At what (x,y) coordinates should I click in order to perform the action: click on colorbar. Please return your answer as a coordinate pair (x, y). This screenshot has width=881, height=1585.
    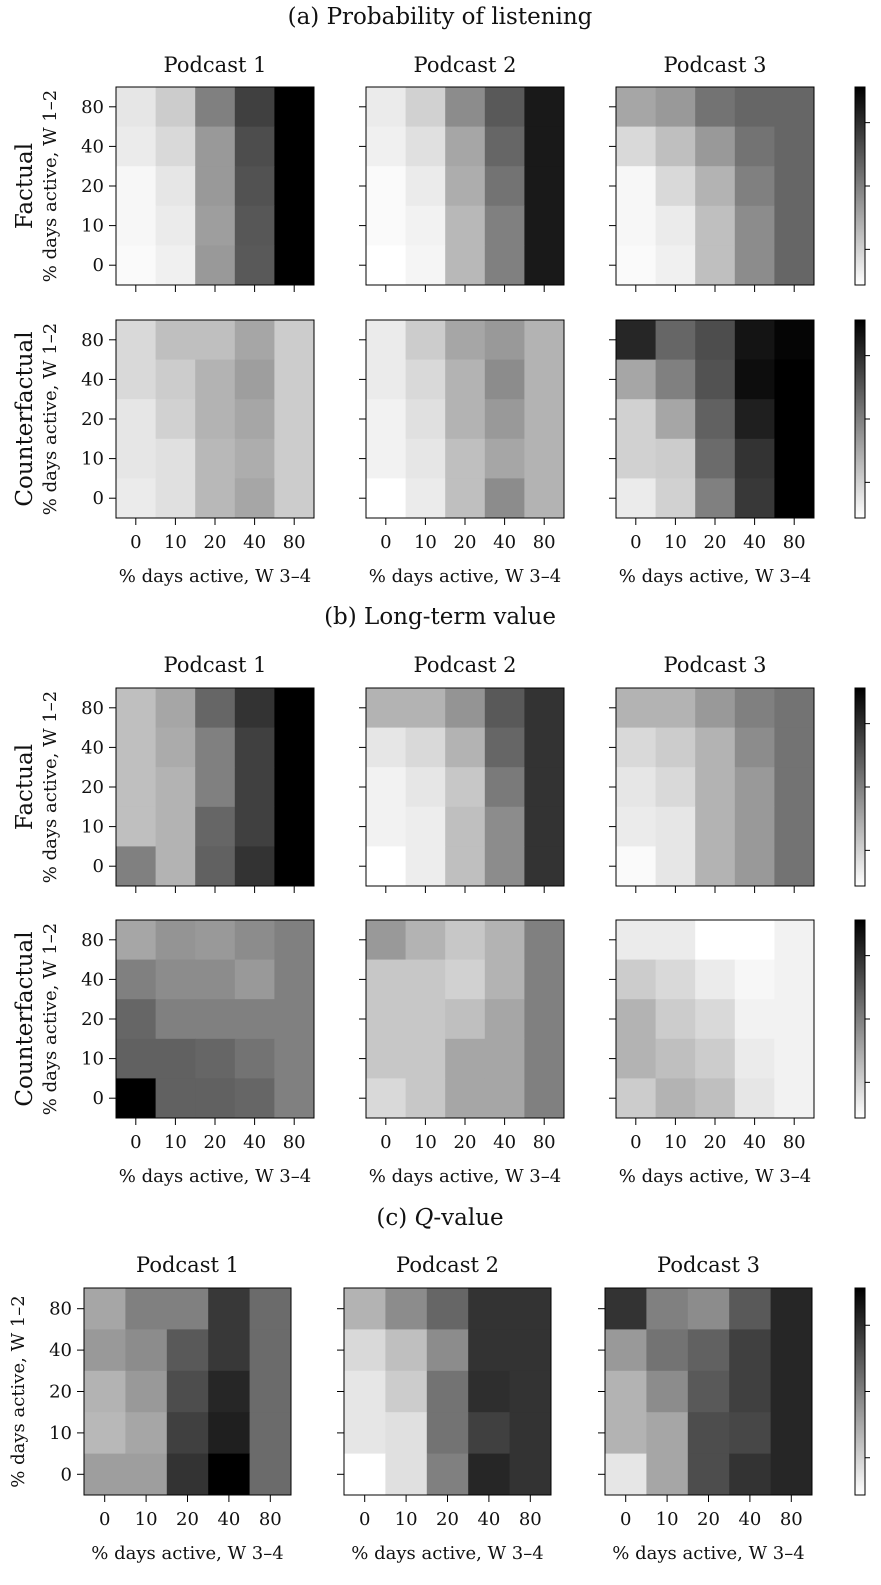
    Looking at the image, I should click on (862, 1391).